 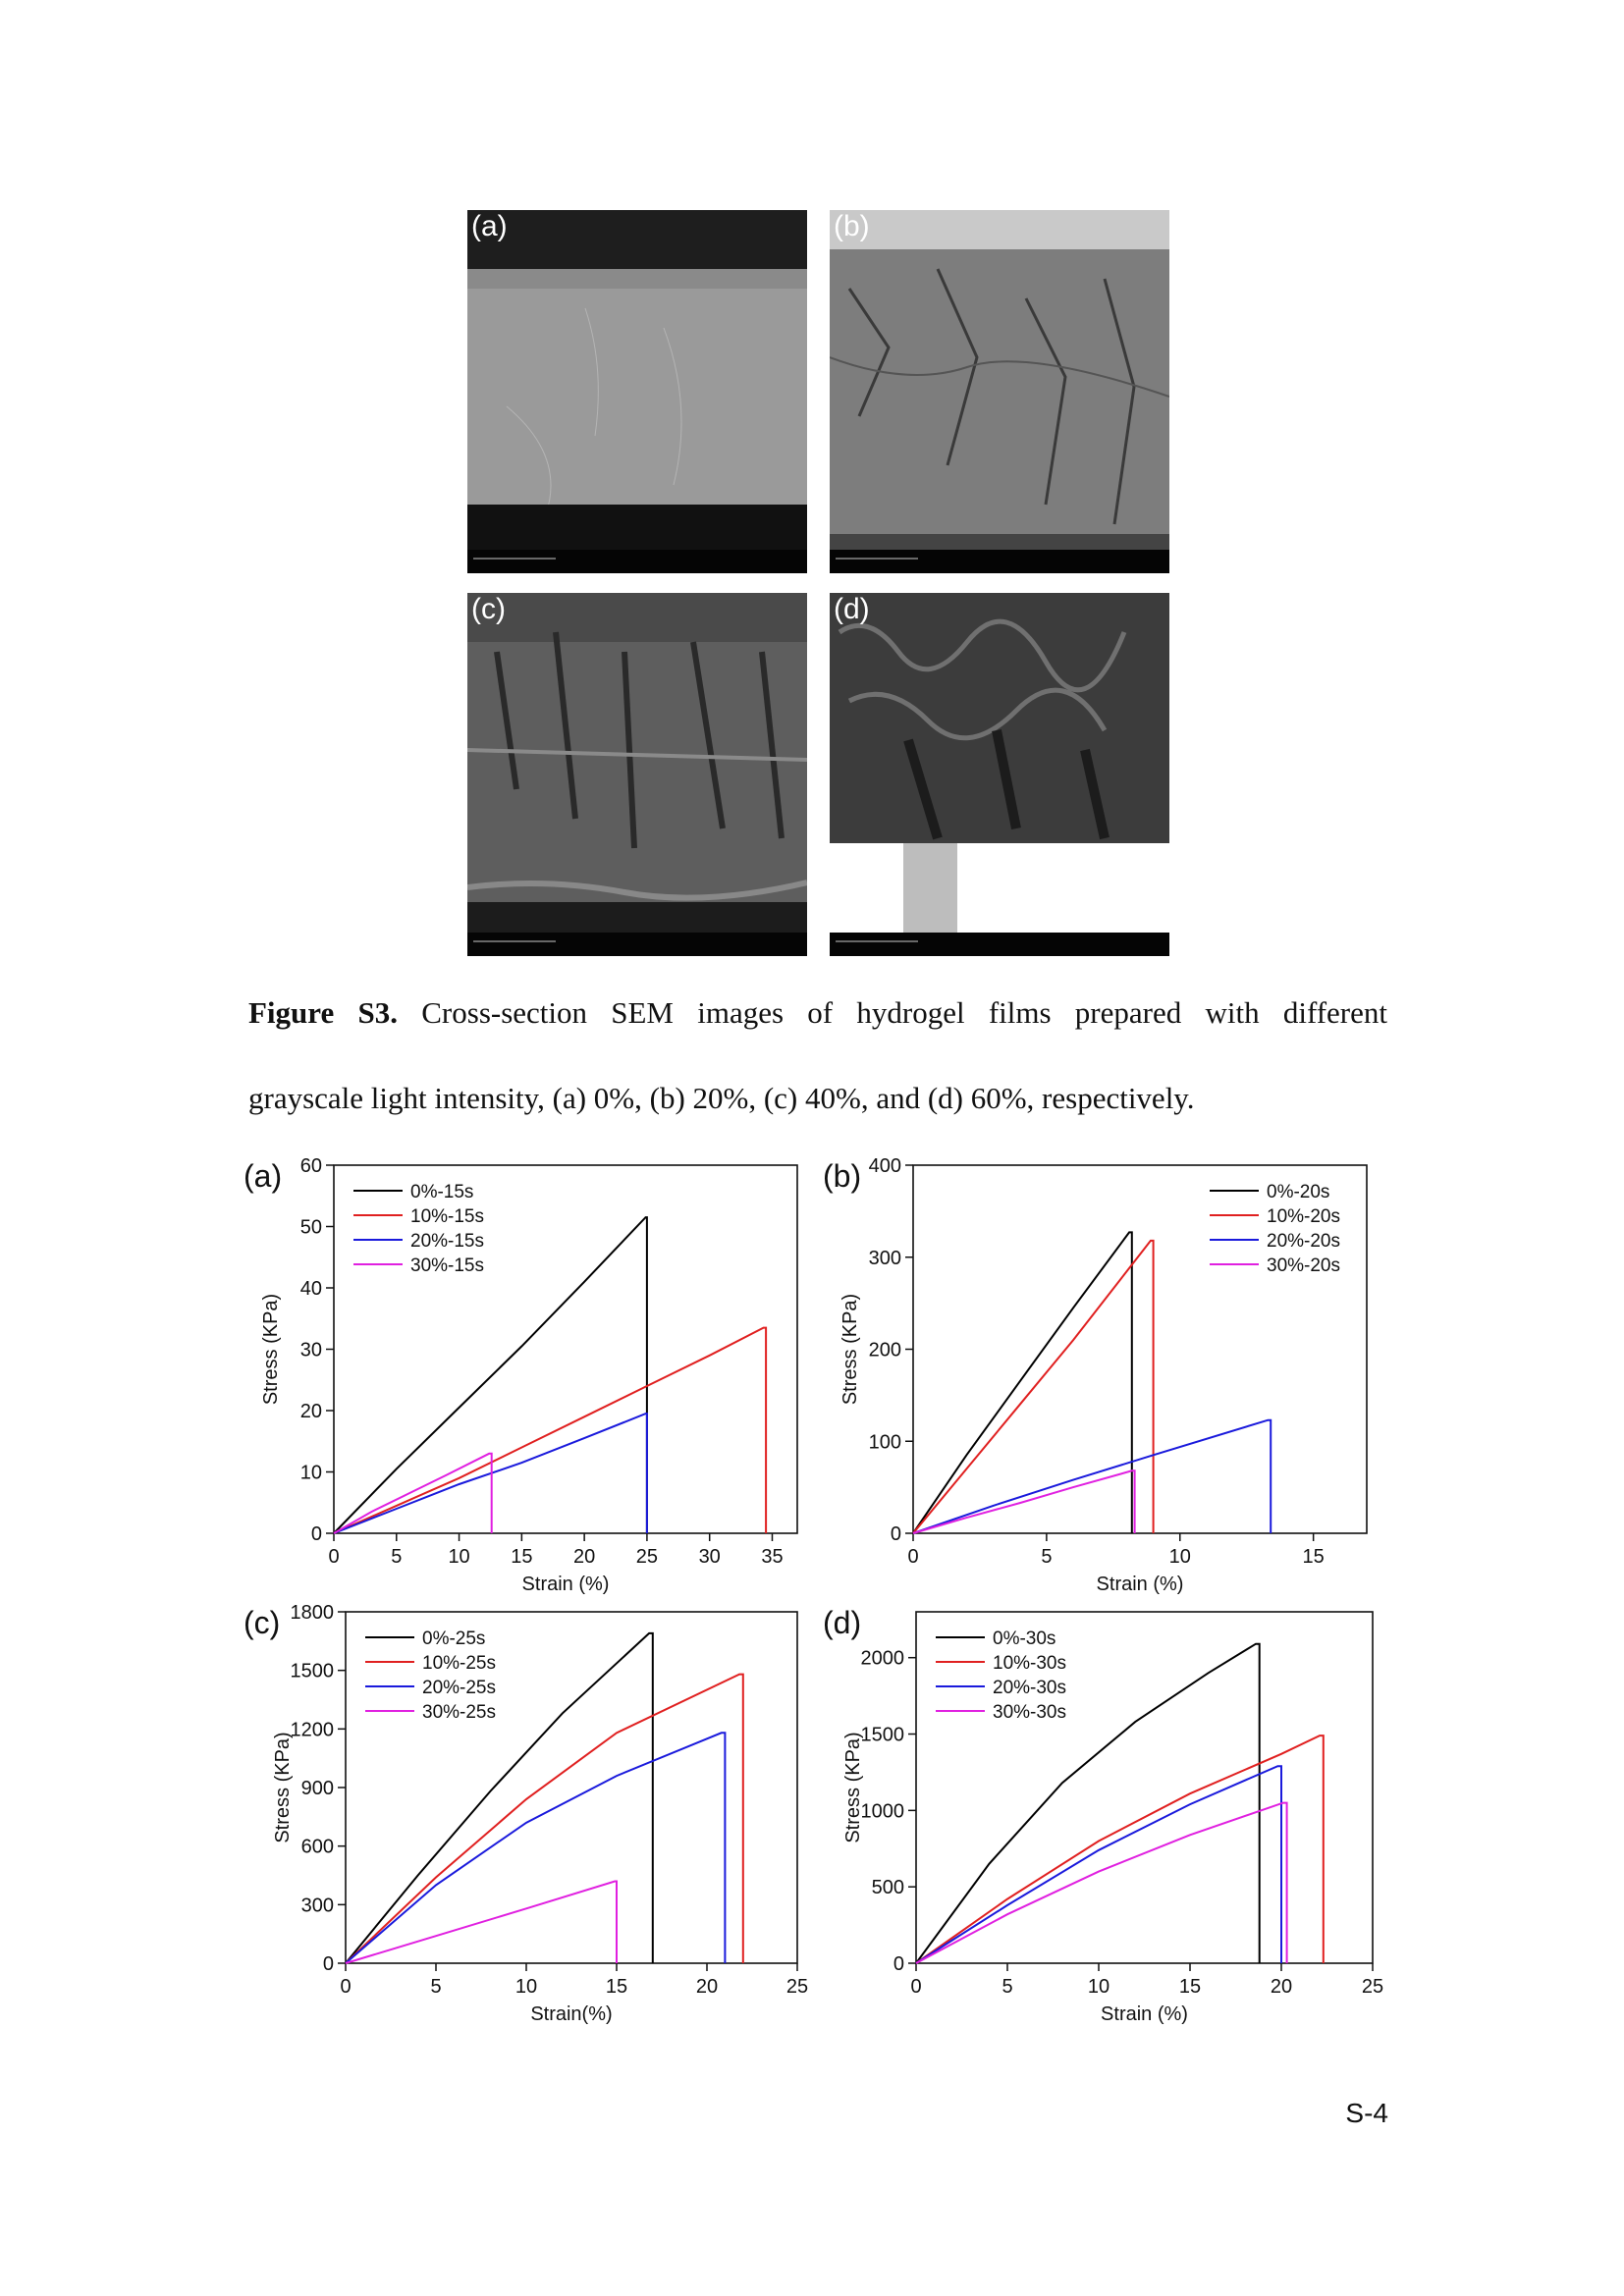 What do you see at coordinates (637, 391) in the screenshot?
I see `sem-micrograph-a` at bounding box center [637, 391].